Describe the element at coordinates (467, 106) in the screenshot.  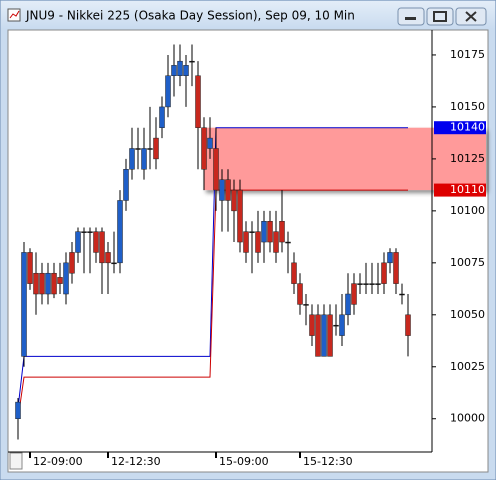
I see `y-tick-label: 10150` at that location.